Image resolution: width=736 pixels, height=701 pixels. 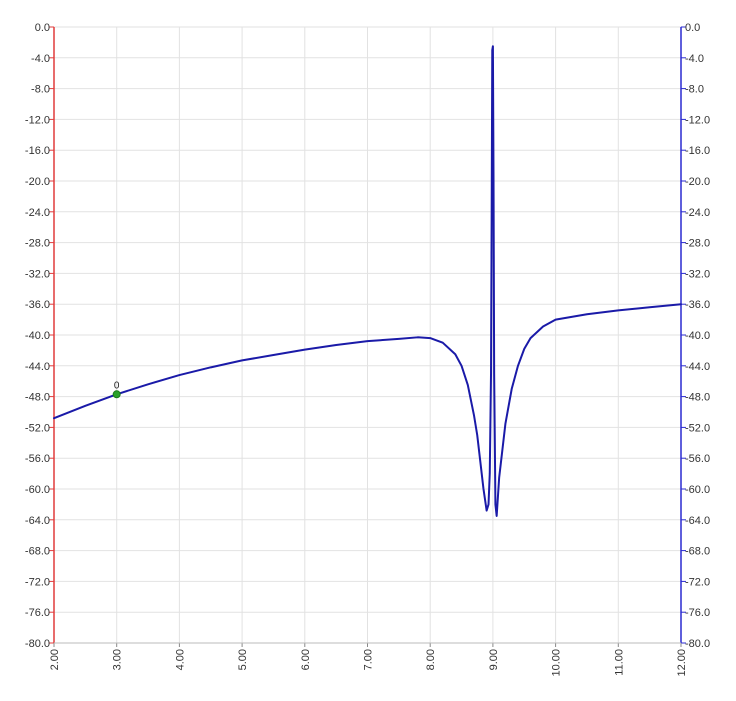 What do you see at coordinates (697, 428) in the screenshot?
I see `right-tick-label: -52.0` at bounding box center [697, 428].